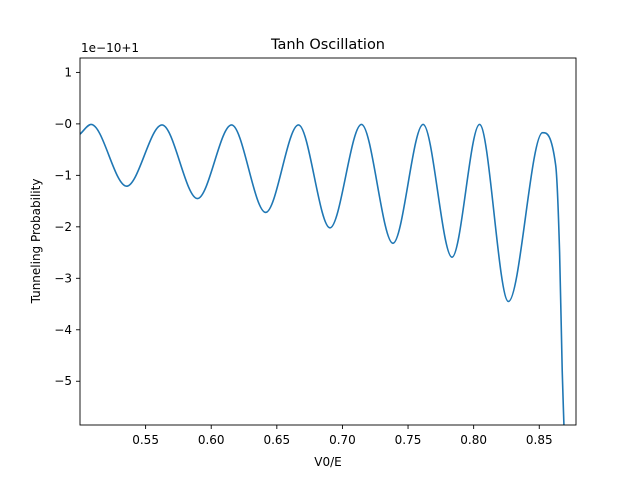 This screenshot has width=640, height=478. Describe the element at coordinates (63, 227) in the screenshot. I see `y-tick-label: −2` at that location.